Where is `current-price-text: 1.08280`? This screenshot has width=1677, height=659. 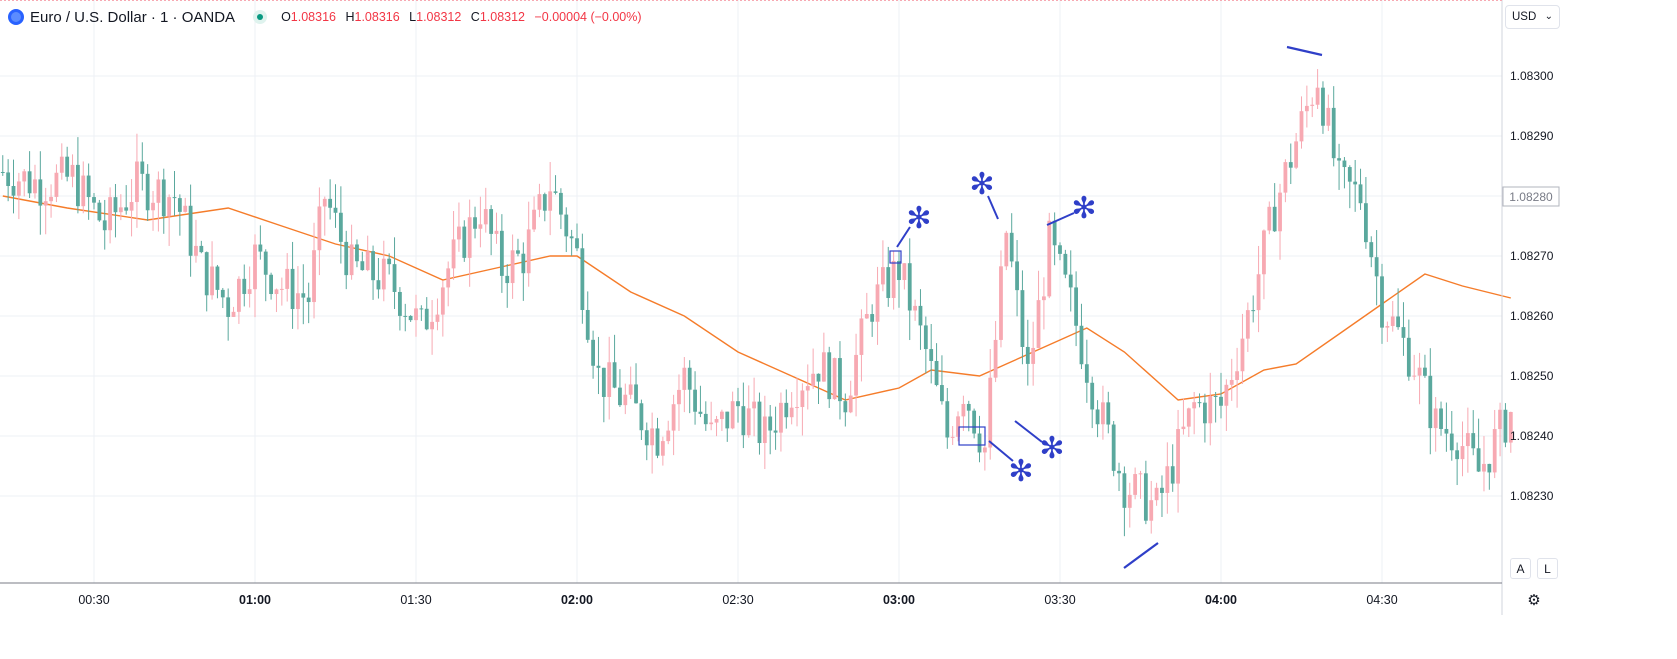
current-price-text: 1.08280 is located at coordinates (1531, 197).